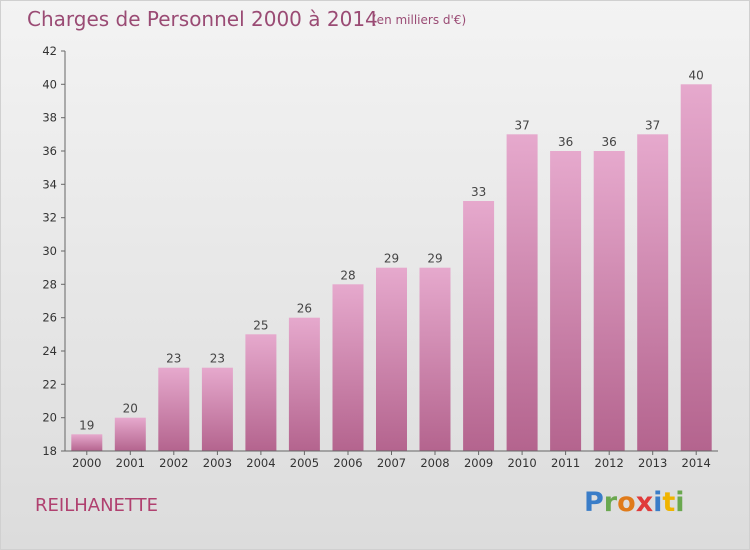  Describe the element at coordinates (669, 502) in the screenshot. I see `logo-letter: t` at that location.